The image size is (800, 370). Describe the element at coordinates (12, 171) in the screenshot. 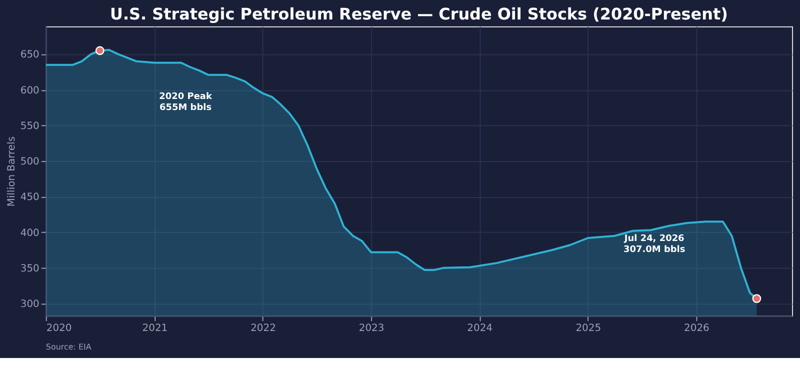

I see `y-axis-title: Million Barrels` at that location.